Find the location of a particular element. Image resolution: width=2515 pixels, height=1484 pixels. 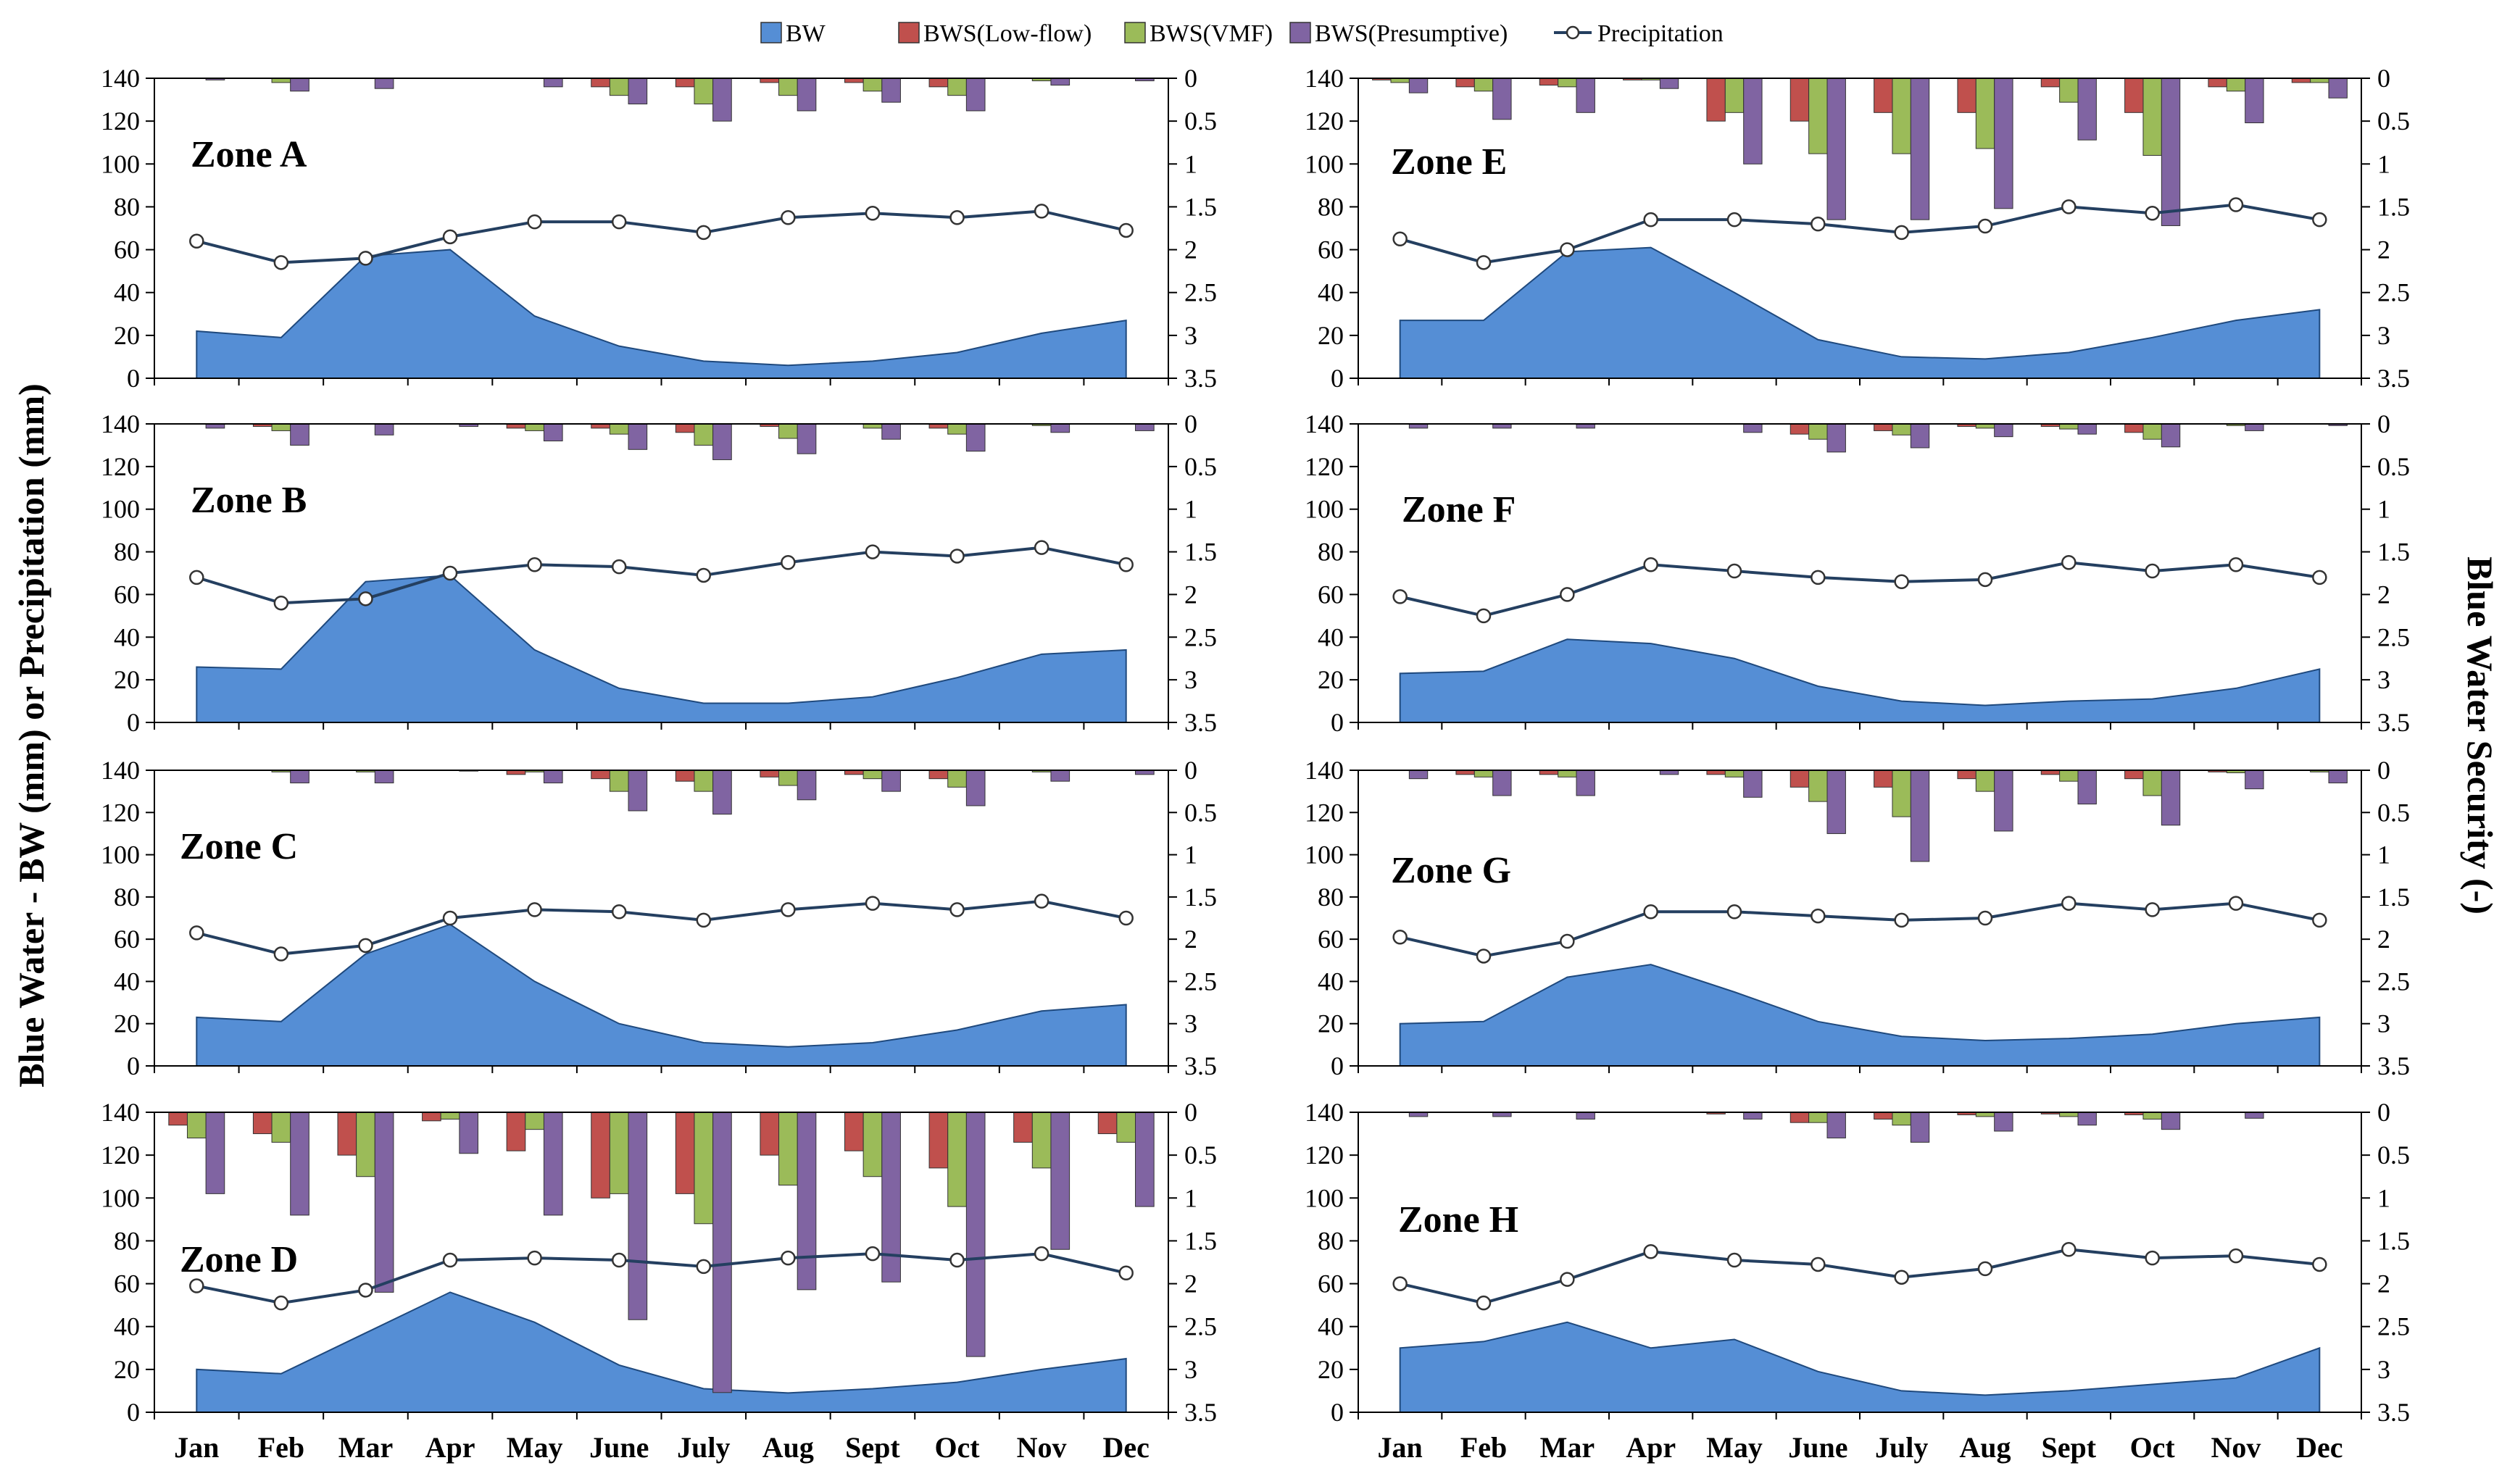

month-label: Apr is located at coordinates (450, 1447).